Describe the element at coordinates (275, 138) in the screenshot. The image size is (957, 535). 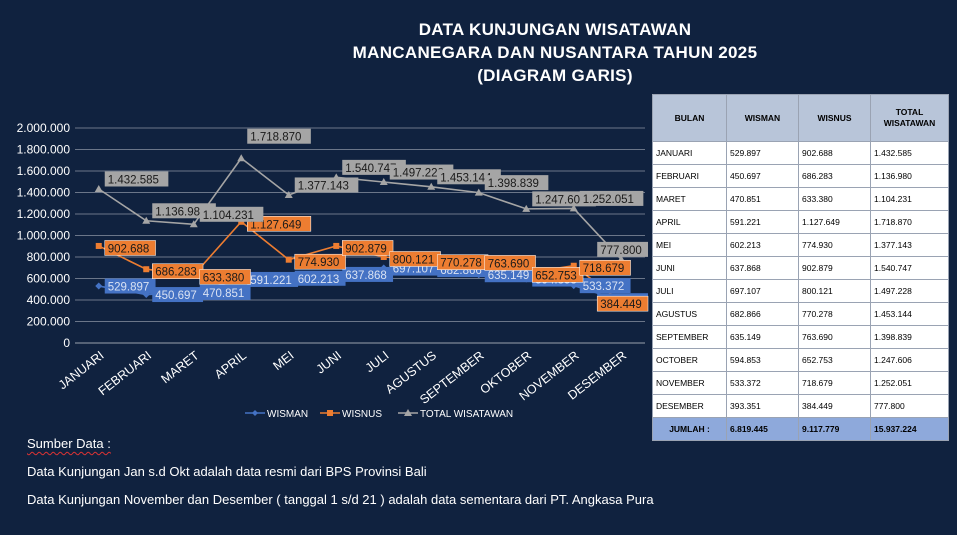
I see `data-label: 1.718.870` at that location.